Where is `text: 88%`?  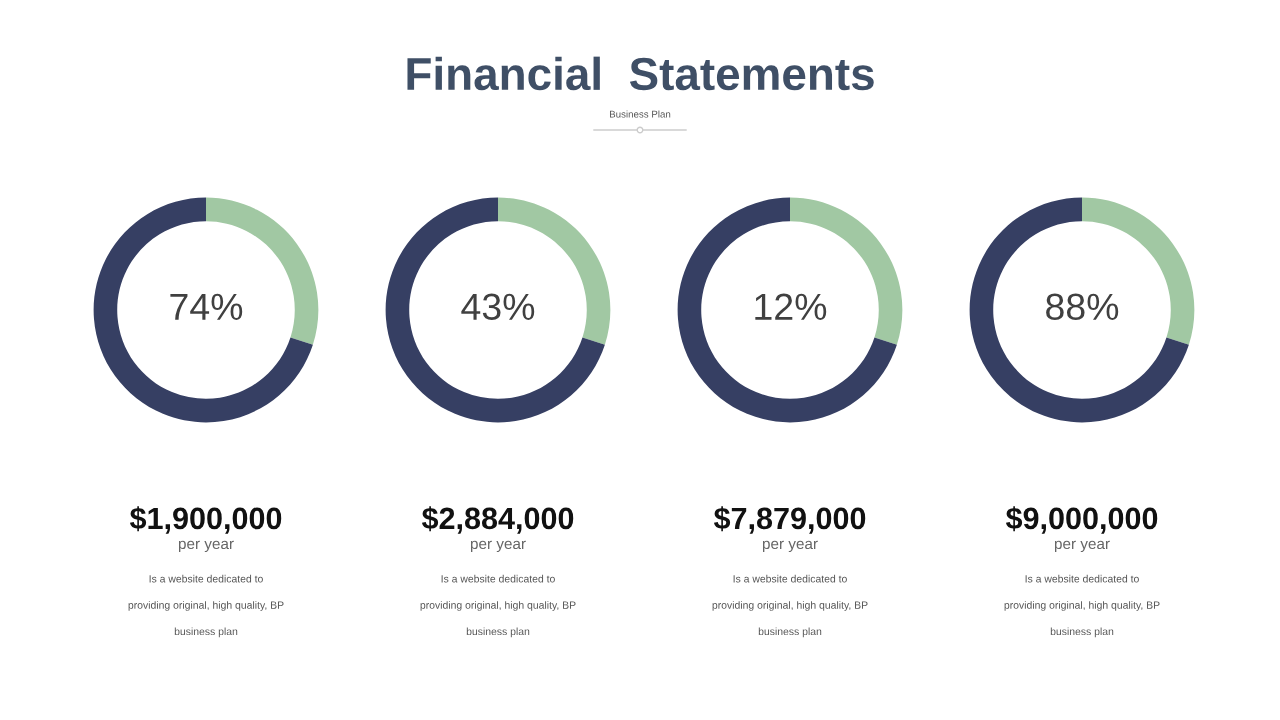
text: 88% is located at coordinates (1082, 307).